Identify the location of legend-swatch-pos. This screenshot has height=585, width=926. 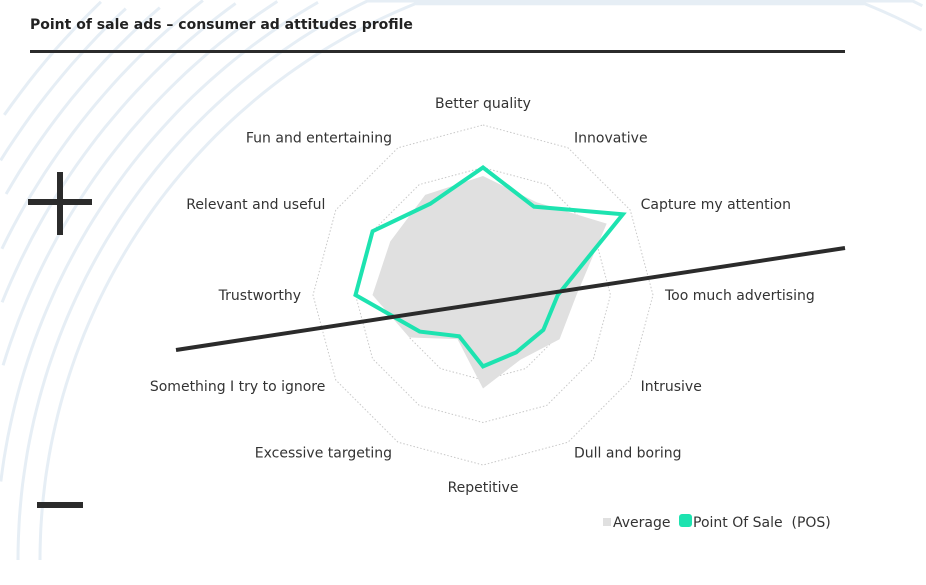
(685, 520).